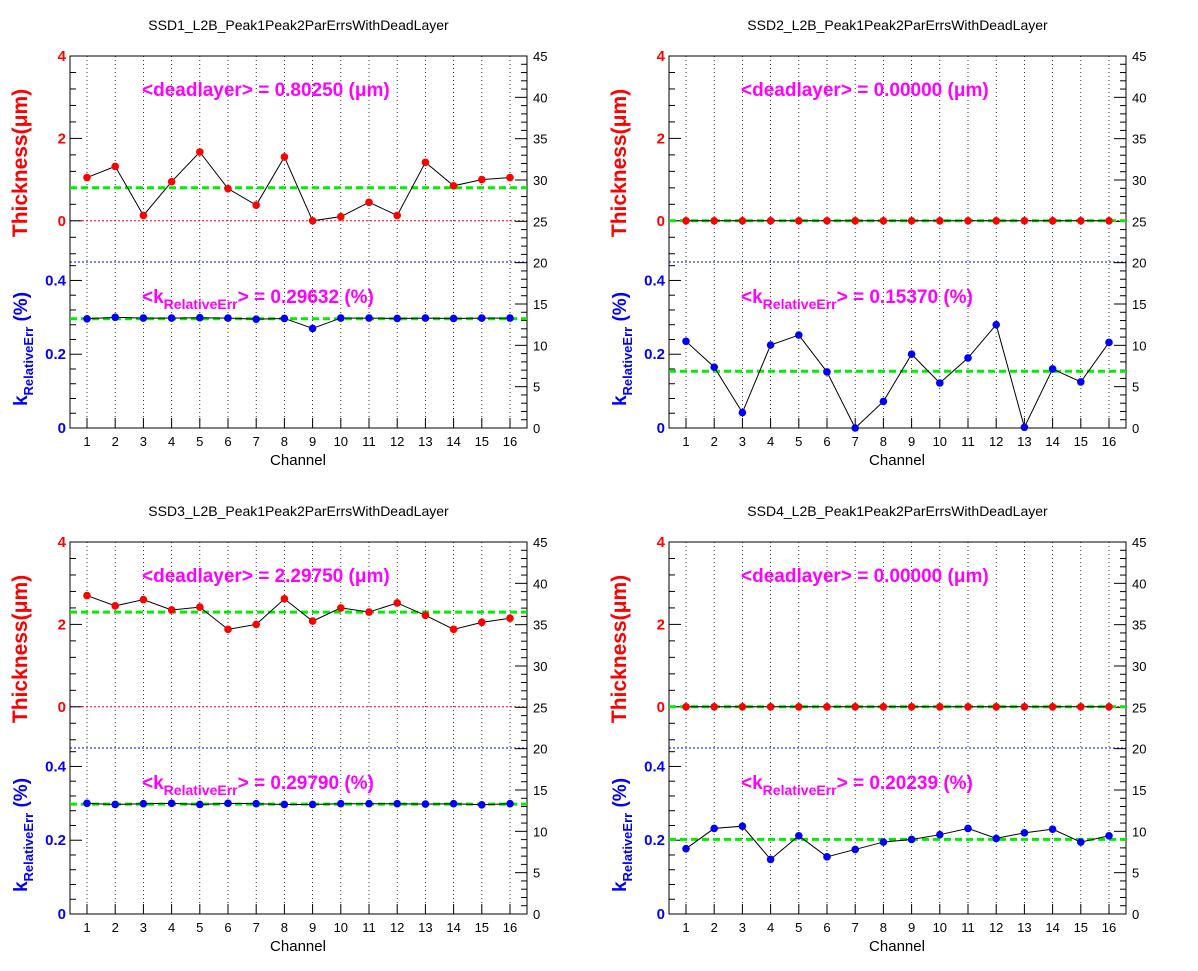 Image resolution: width=1198 pixels, height=971 pixels. Describe the element at coordinates (1139, 180) in the screenshot. I see `right-tick-label: 30` at that location.